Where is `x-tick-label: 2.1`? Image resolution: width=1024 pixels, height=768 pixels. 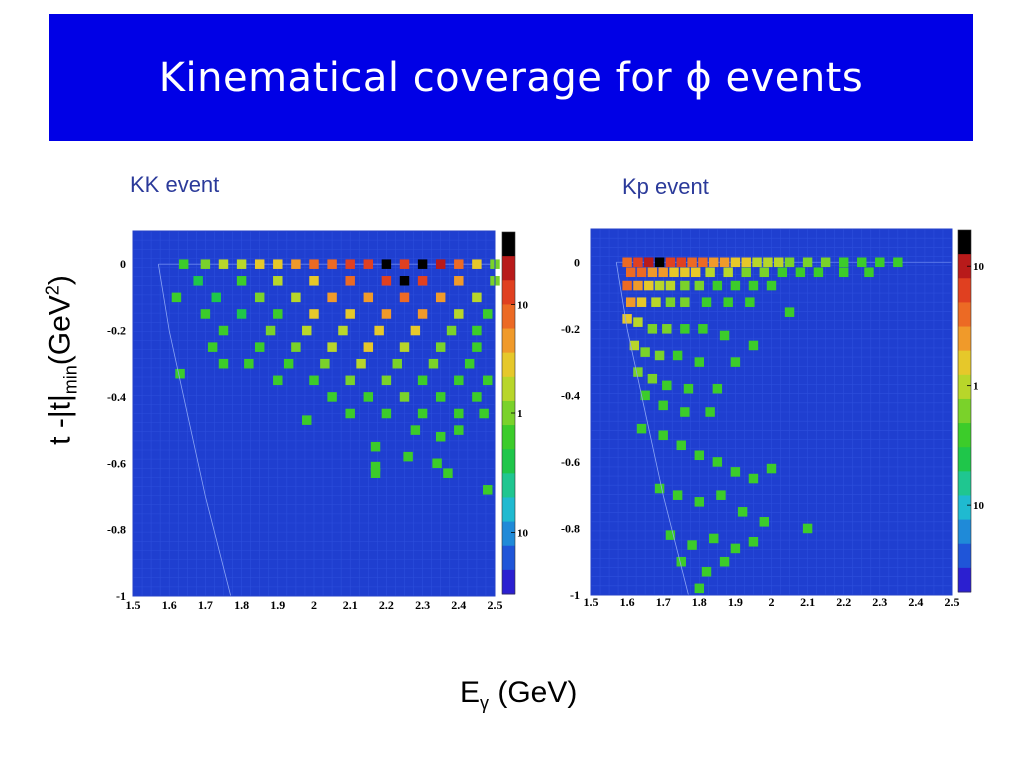
x-tick-label: 2.1 is located at coordinates (807, 602).